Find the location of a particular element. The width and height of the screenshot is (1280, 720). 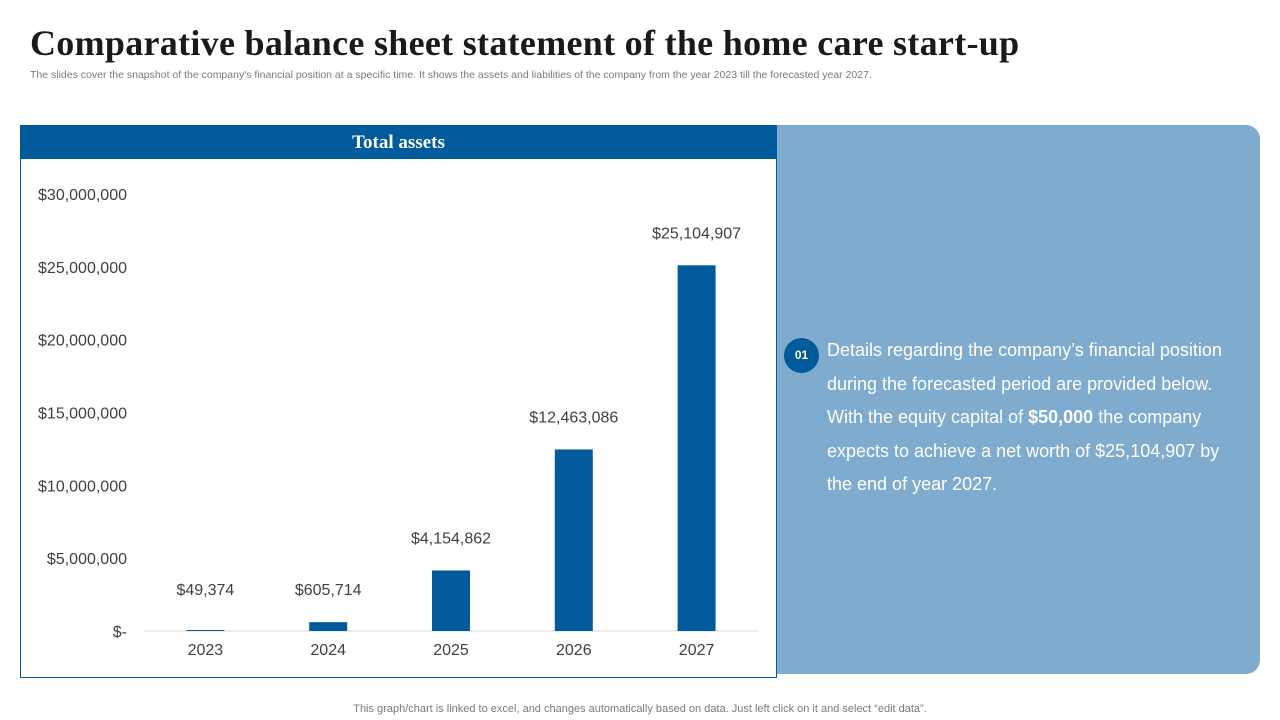

data-label: $49,374 is located at coordinates (205, 590).